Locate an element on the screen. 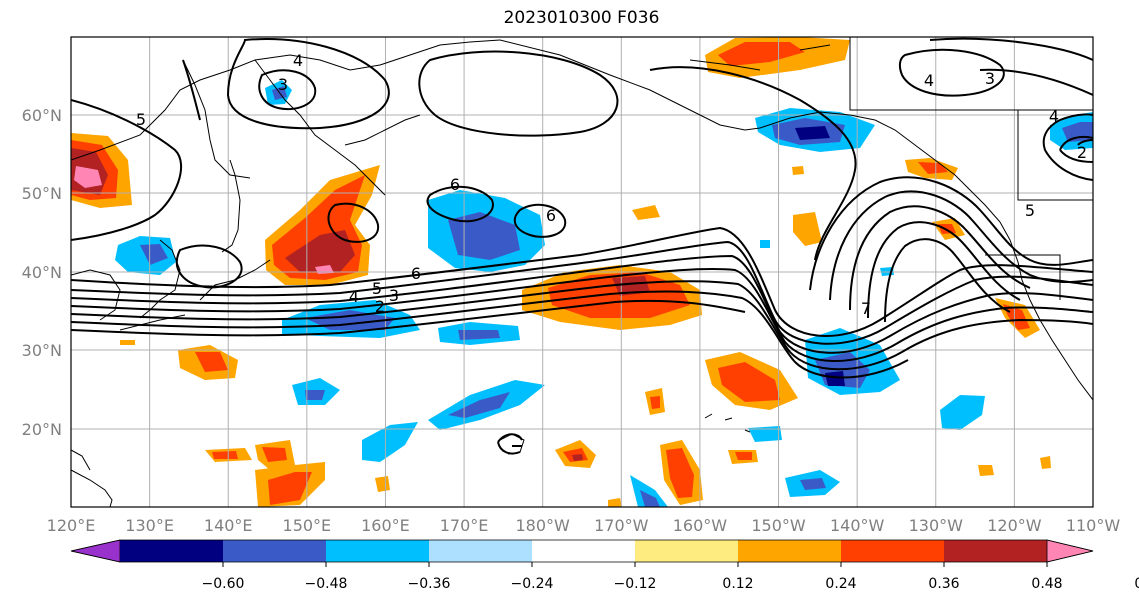 This screenshot has width=1139, height=601. longitude-label: 180°W is located at coordinates (543, 525).